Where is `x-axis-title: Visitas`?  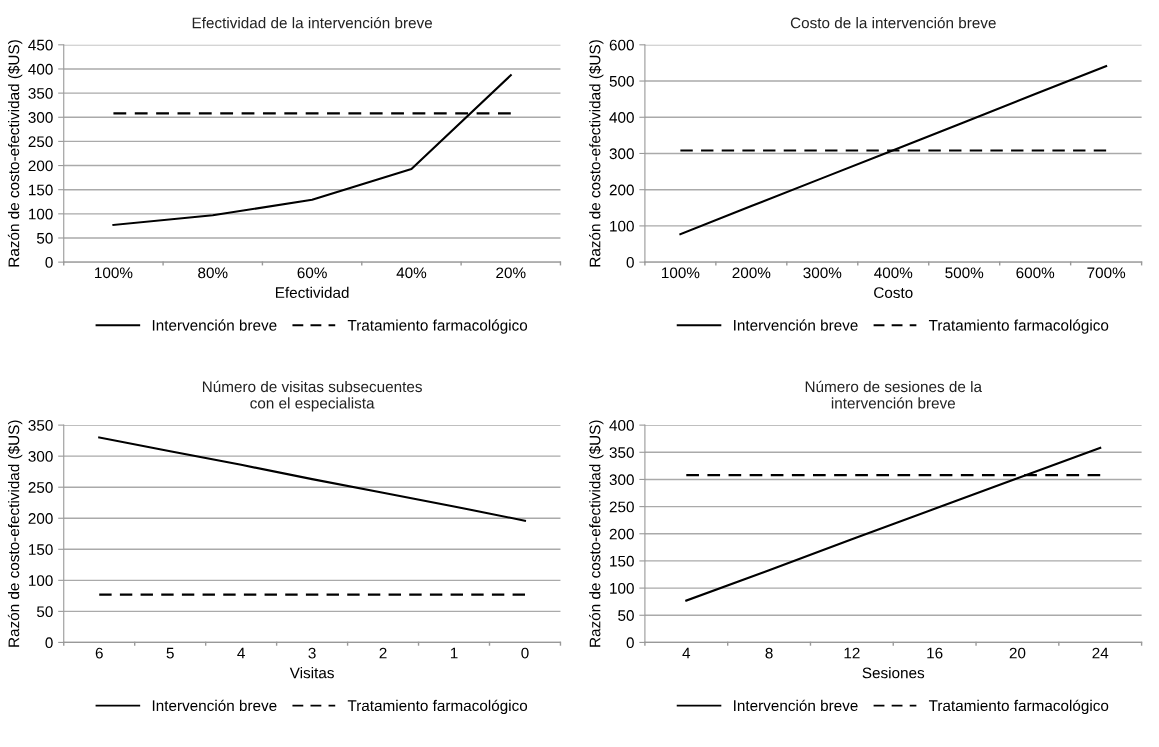
x-axis-title: Visitas is located at coordinates (311, 673).